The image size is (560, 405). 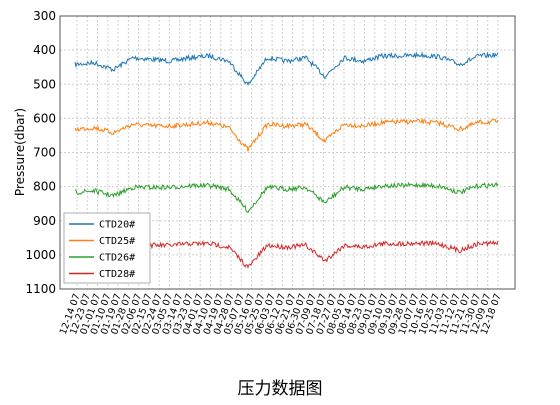 I want to click on figure-caption: 压力数据图, so click(x=280, y=389).